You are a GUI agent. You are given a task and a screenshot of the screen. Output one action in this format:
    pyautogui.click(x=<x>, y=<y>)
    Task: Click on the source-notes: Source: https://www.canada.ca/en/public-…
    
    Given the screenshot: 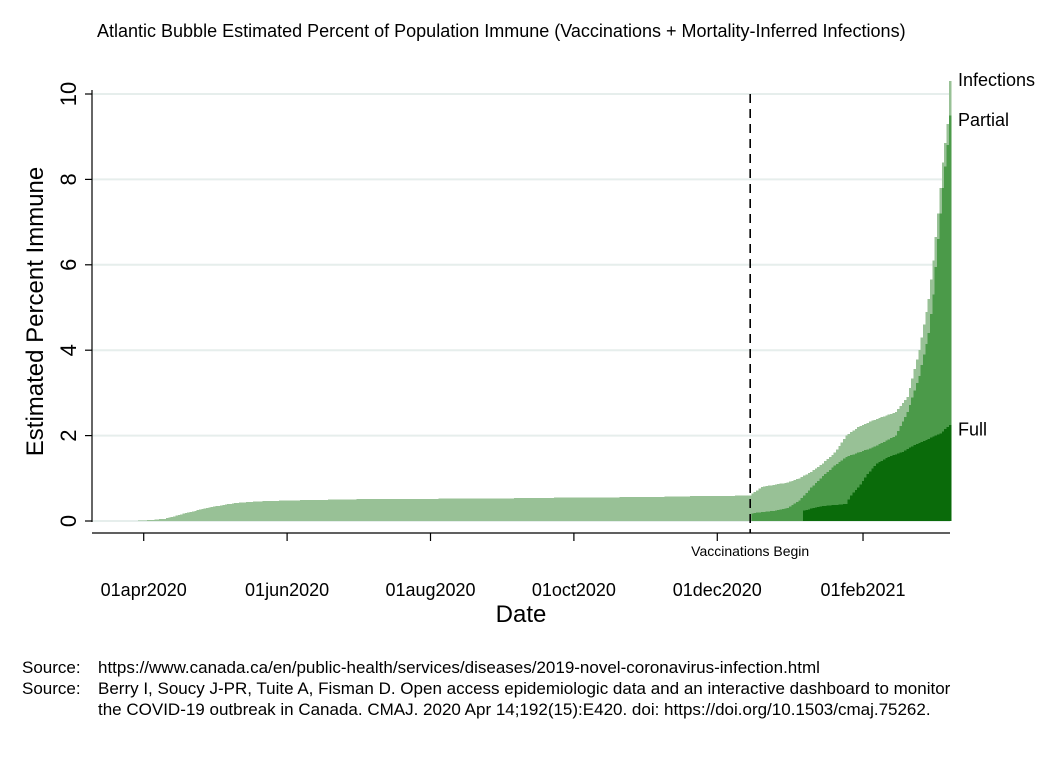 What is the action you would take?
    pyautogui.click(x=500, y=688)
    